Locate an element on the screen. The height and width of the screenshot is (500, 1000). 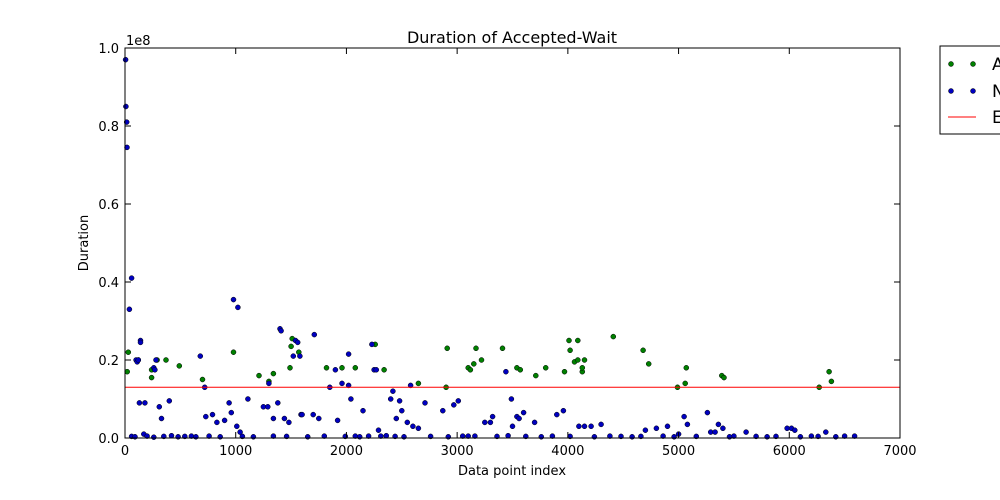
x-tick-label: 0 is located at coordinates (125, 451).